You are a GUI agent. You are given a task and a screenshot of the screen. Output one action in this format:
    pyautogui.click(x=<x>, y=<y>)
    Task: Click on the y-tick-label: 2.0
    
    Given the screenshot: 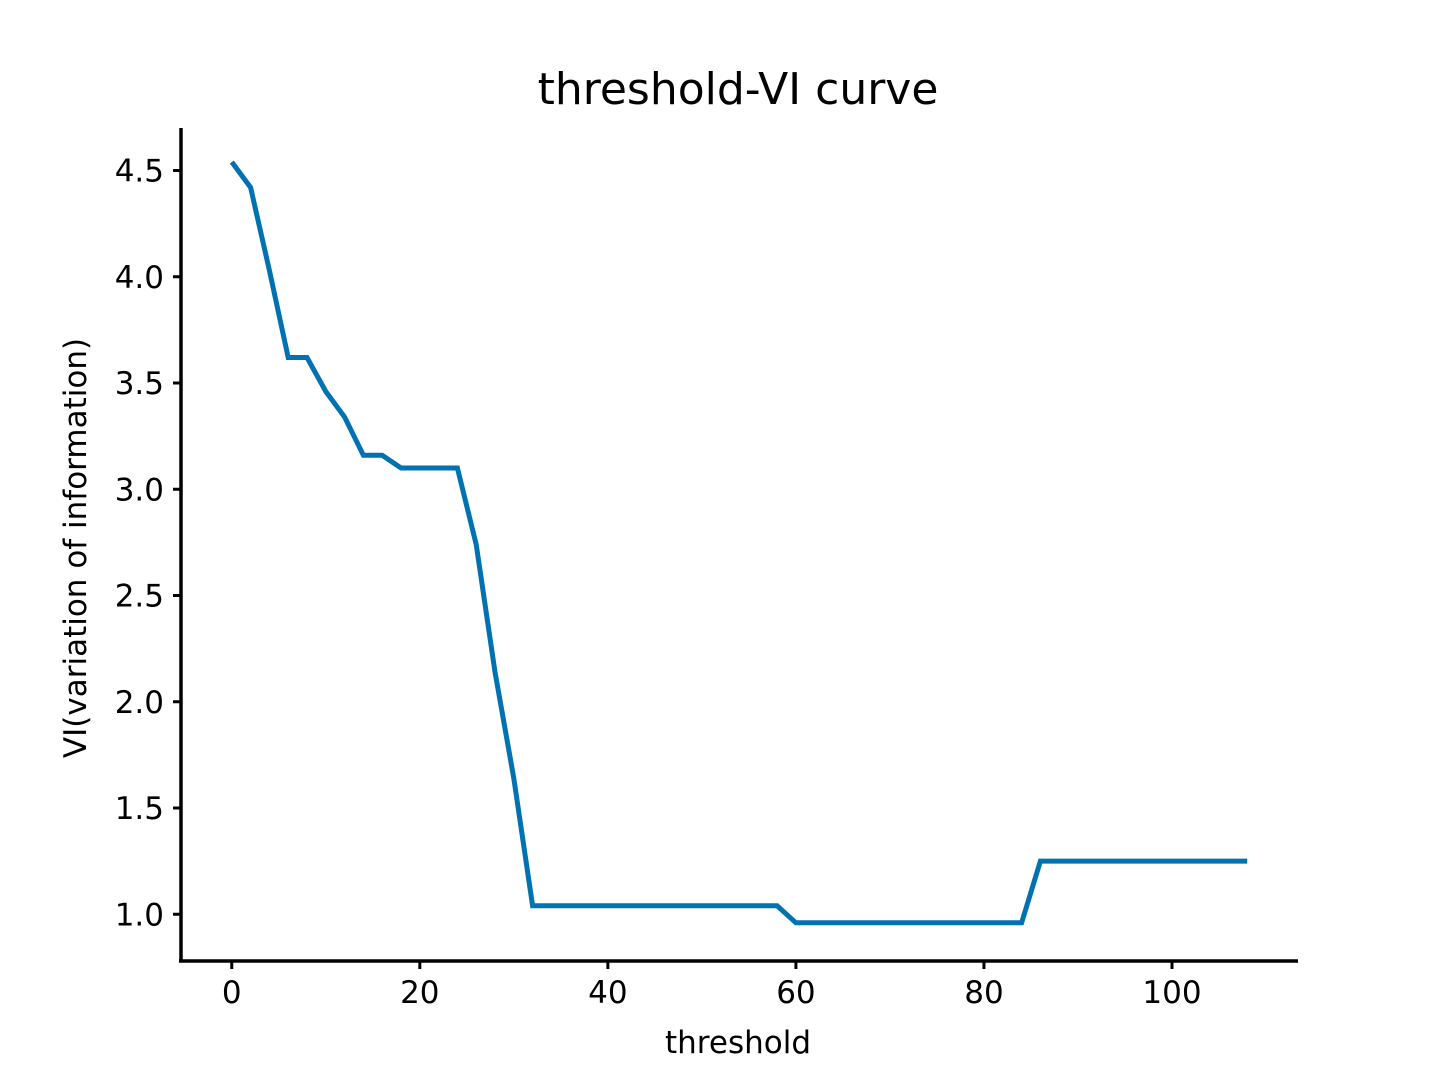 What is the action you would take?
    pyautogui.click(x=139, y=703)
    